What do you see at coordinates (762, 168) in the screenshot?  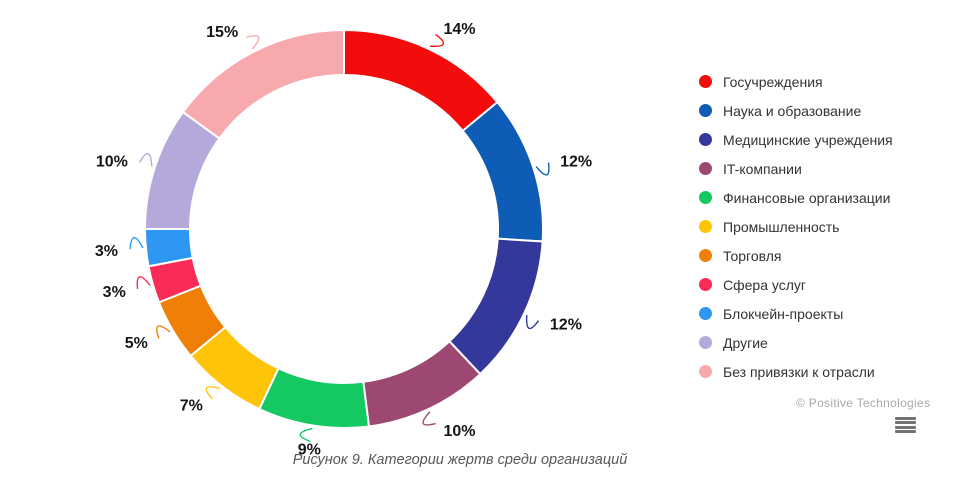 I see `legend-label: IT-компании` at bounding box center [762, 168].